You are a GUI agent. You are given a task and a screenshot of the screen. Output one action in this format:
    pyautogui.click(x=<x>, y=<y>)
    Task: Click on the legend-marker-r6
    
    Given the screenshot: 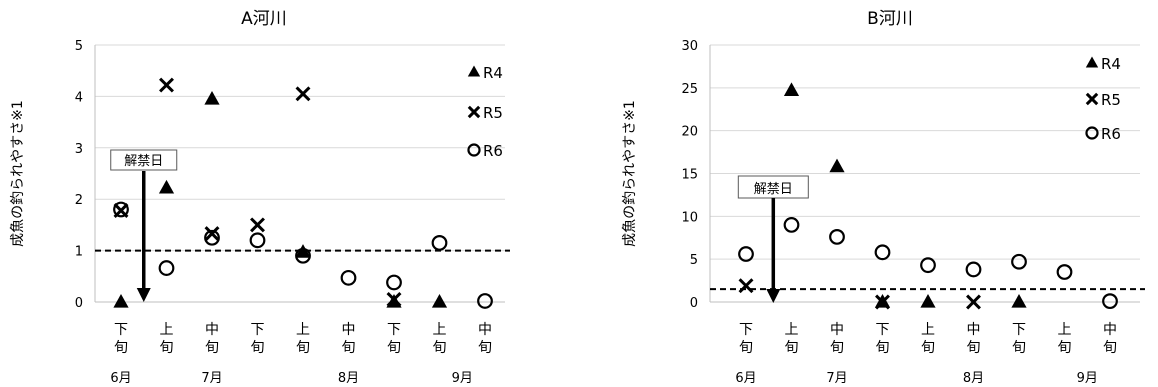 What is the action you would take?
    pyautogui.click(x=1092, y=133)
    